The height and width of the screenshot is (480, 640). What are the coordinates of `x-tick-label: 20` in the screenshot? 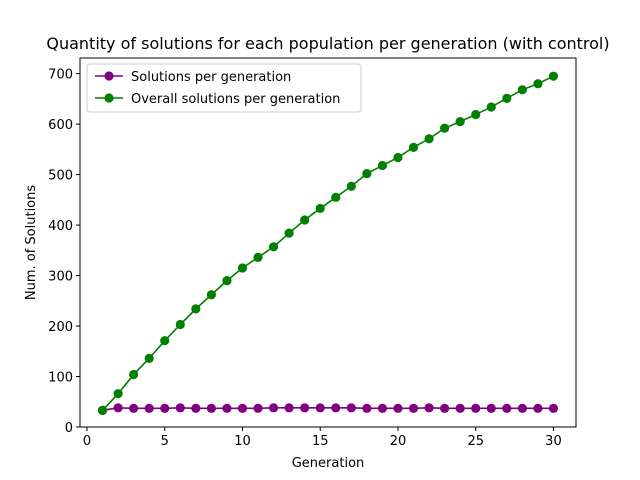 It's located at (398, 441).